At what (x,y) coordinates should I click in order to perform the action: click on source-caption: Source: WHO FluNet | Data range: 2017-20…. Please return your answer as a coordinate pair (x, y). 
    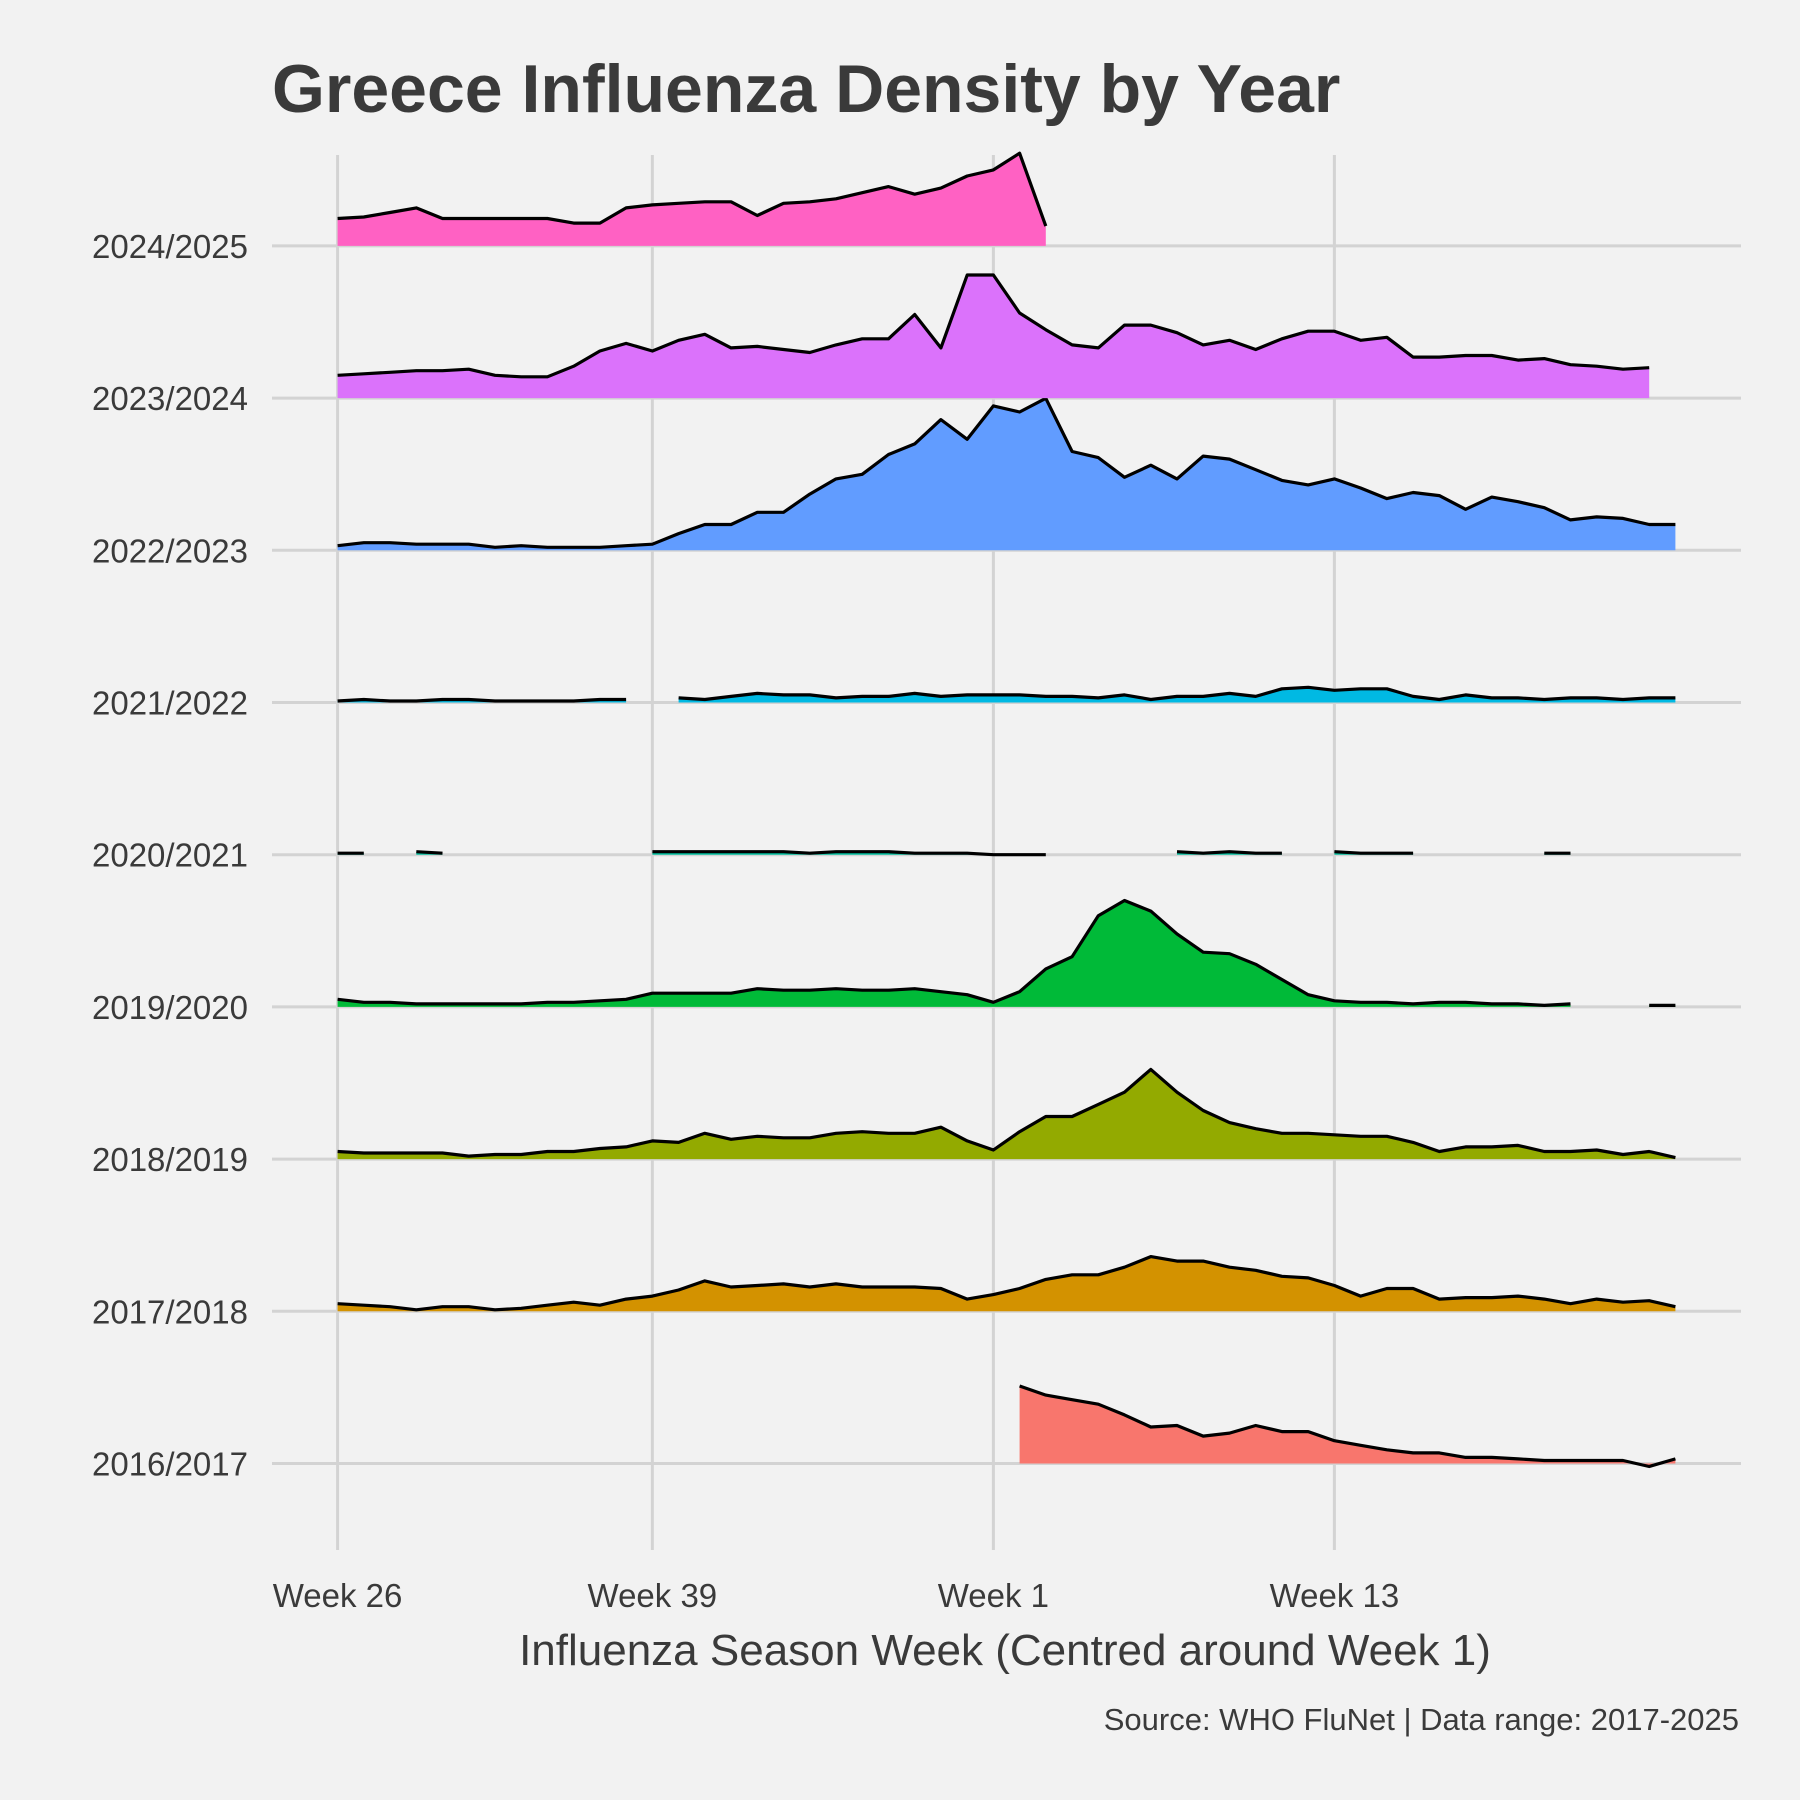
    Looking at the image, I should click on (1421, 1719).